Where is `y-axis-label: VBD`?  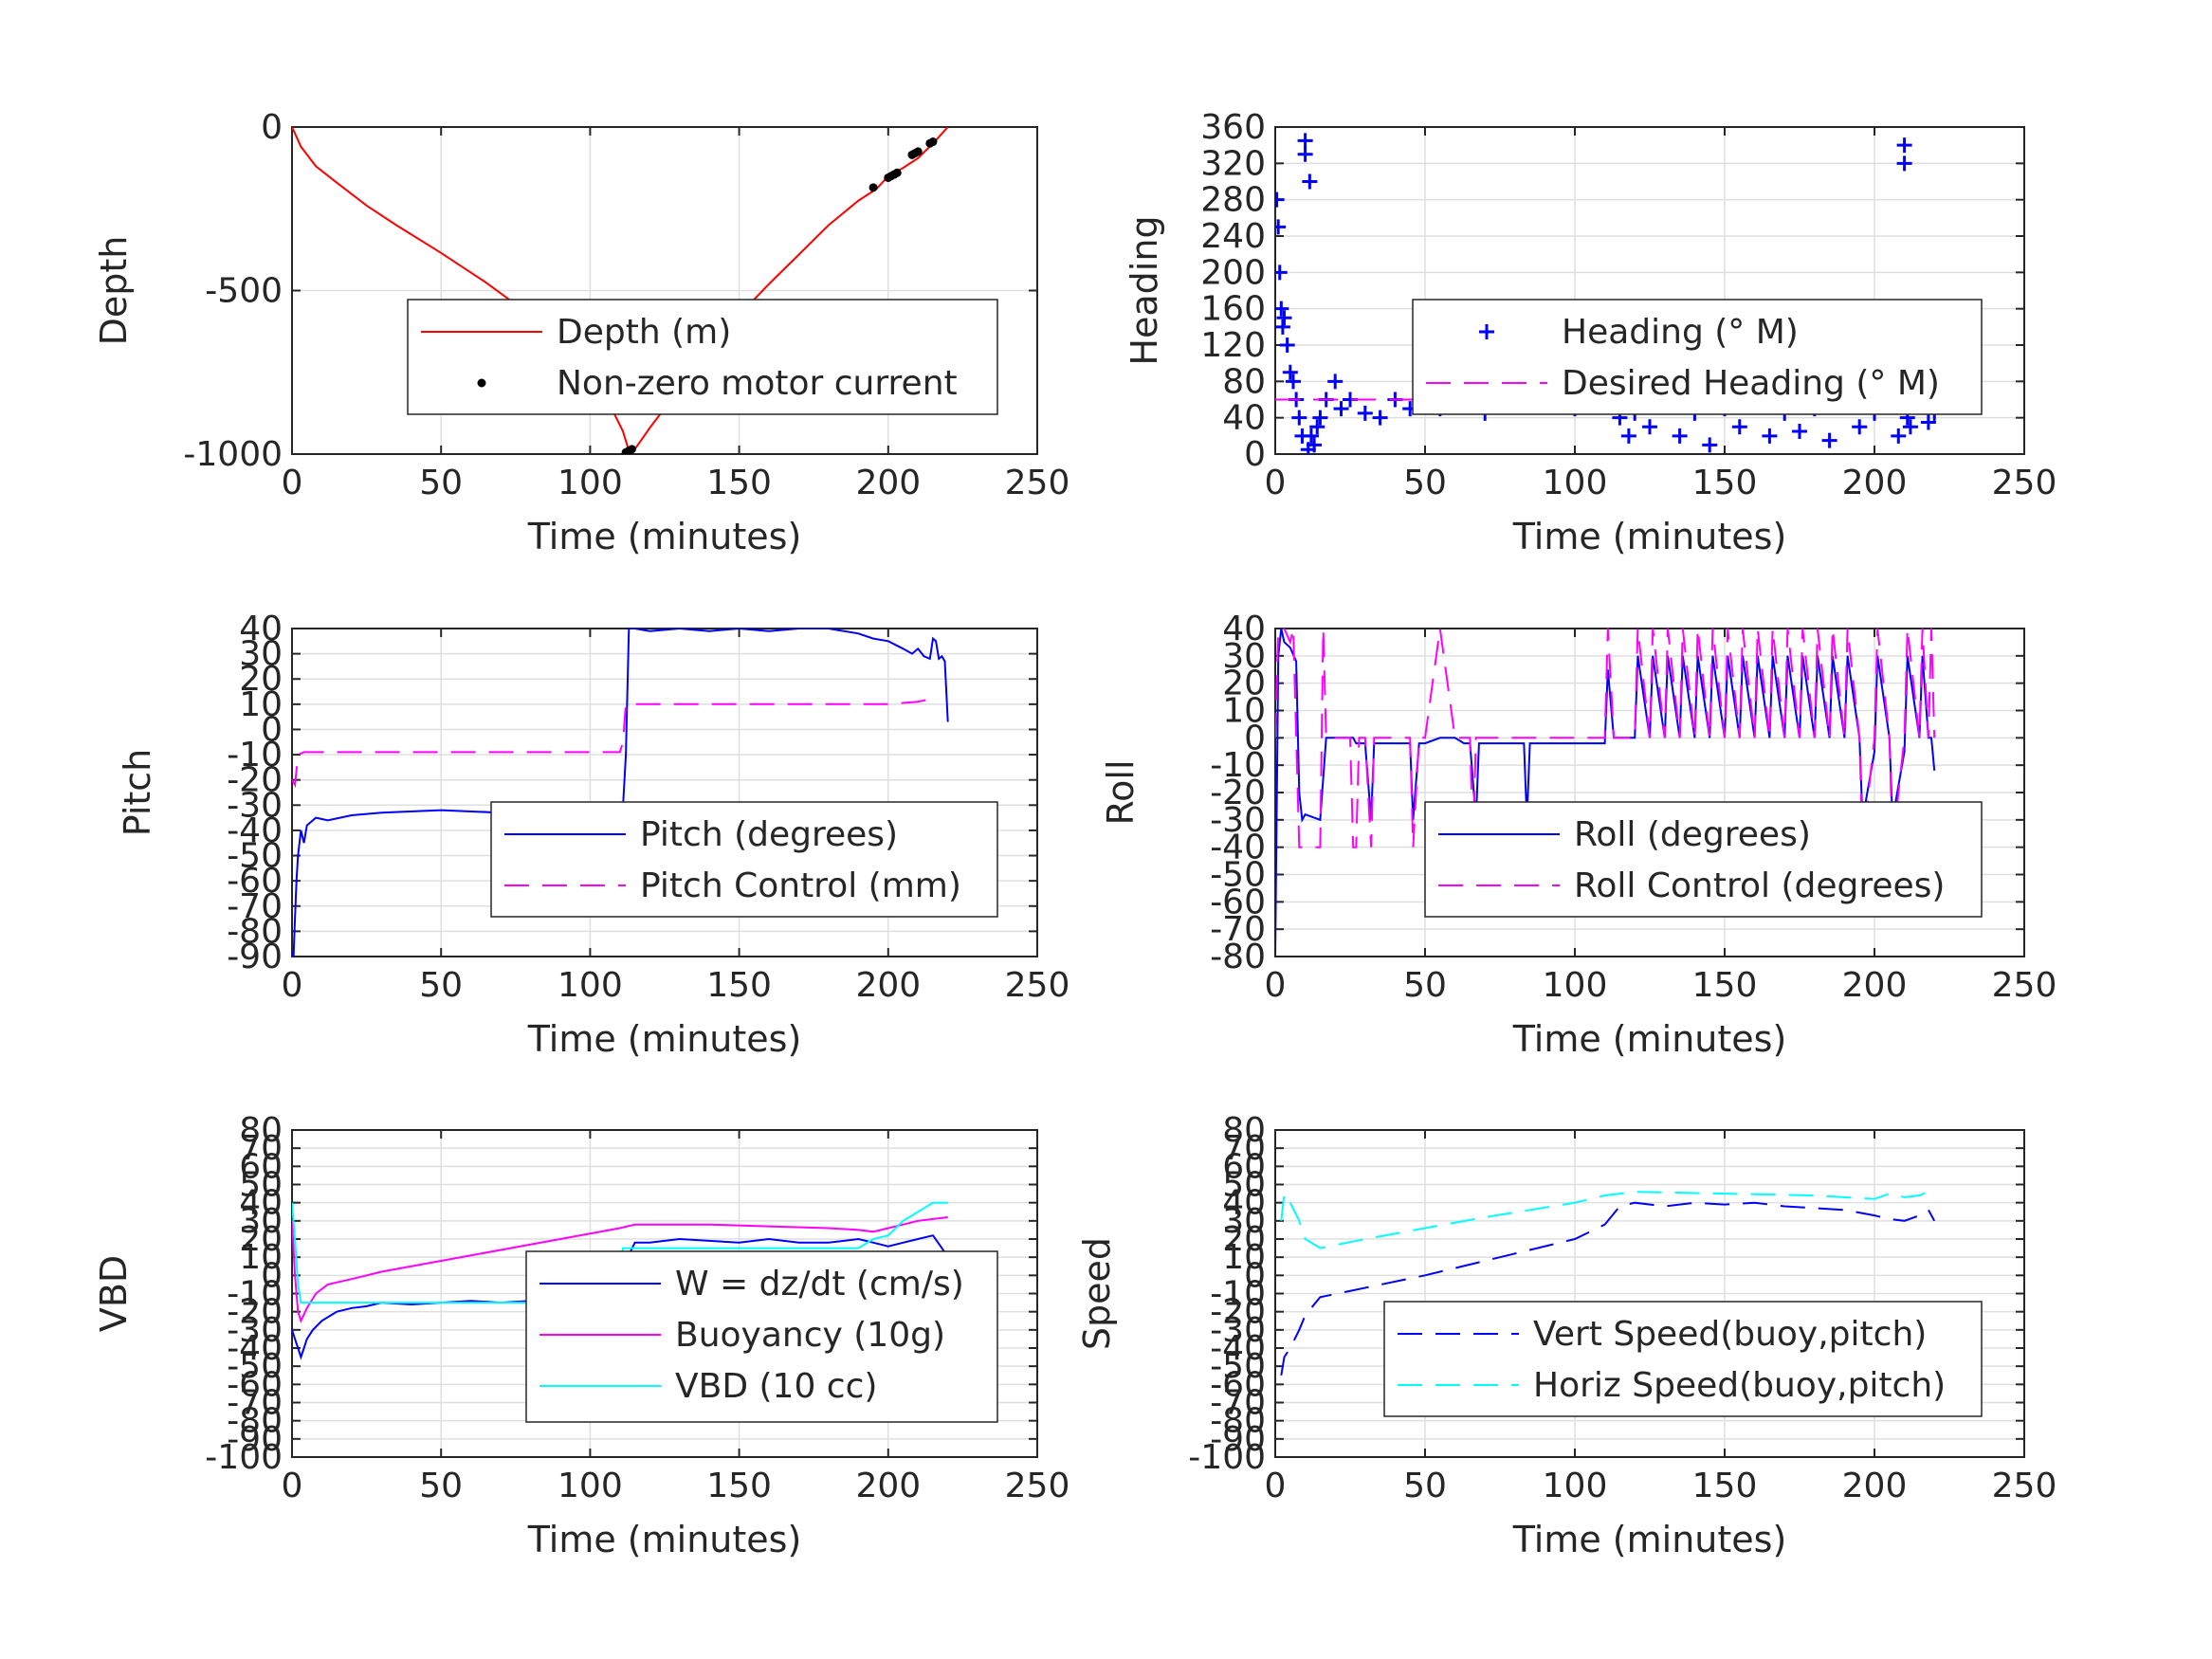 y-axis-label: VBD is located at coordinates (114, 1293).